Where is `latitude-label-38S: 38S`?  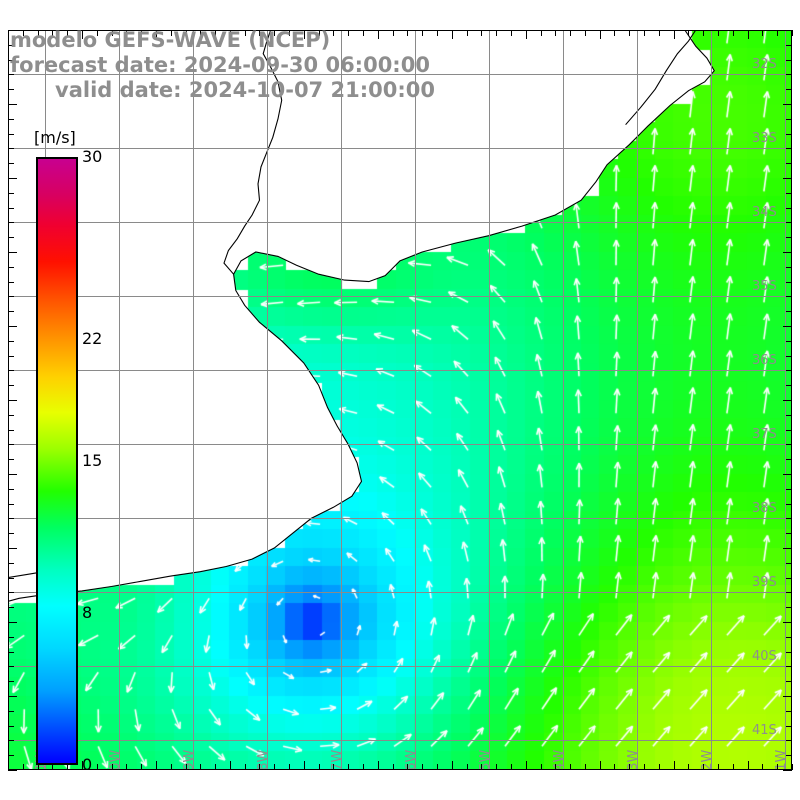
latitude-label-38S: 38S is located at coordinates (764, 508).